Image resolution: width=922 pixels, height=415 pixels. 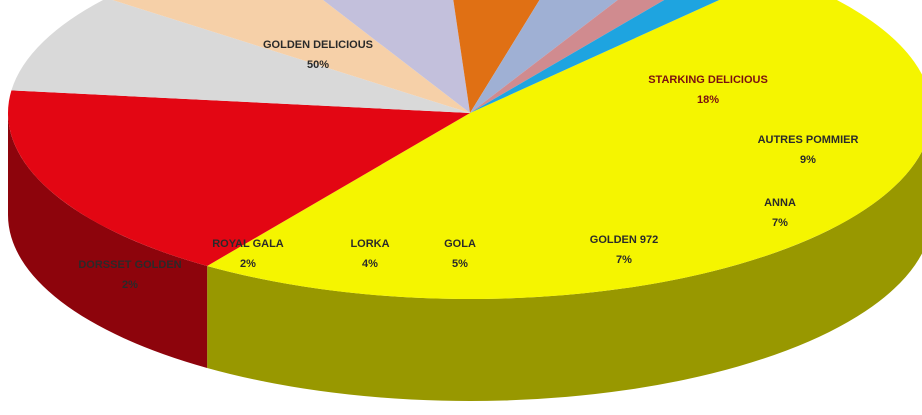 I want to click on pie-slice-royal-gala, so click(x=567, y=56).